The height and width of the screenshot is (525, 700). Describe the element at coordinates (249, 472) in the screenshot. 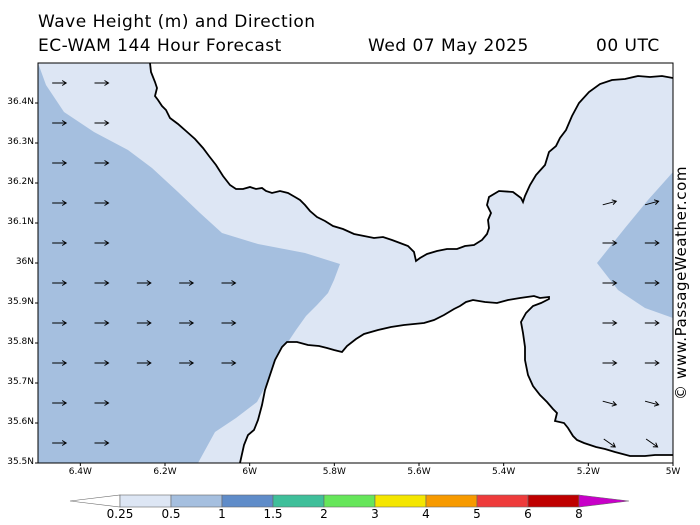

I see `x-tick-label: 6W` at that location.